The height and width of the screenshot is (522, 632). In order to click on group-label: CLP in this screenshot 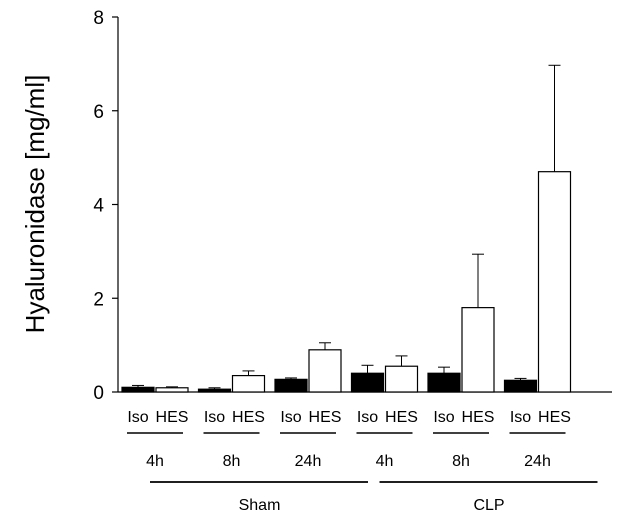, I will do `click(488, 505)`.